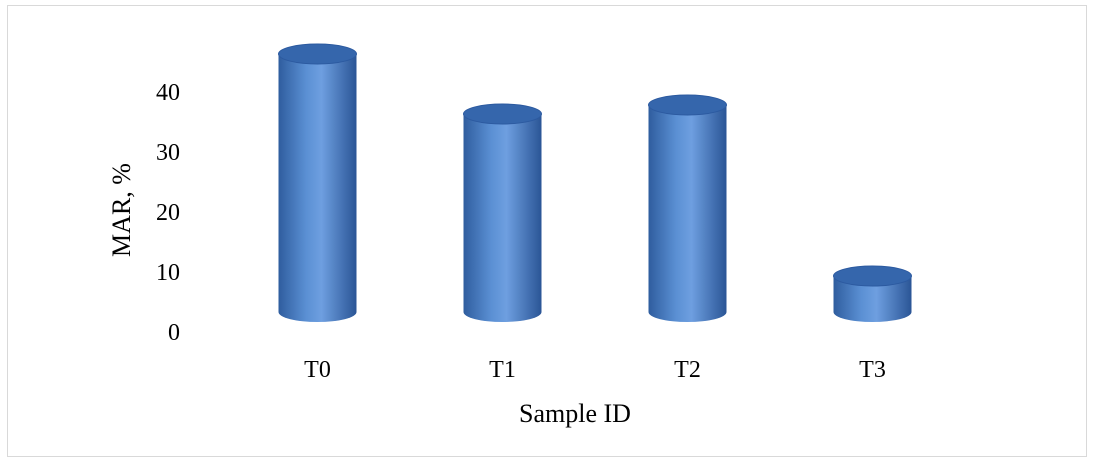  I want to click on y-tick-label: 0, so click(174, 333).